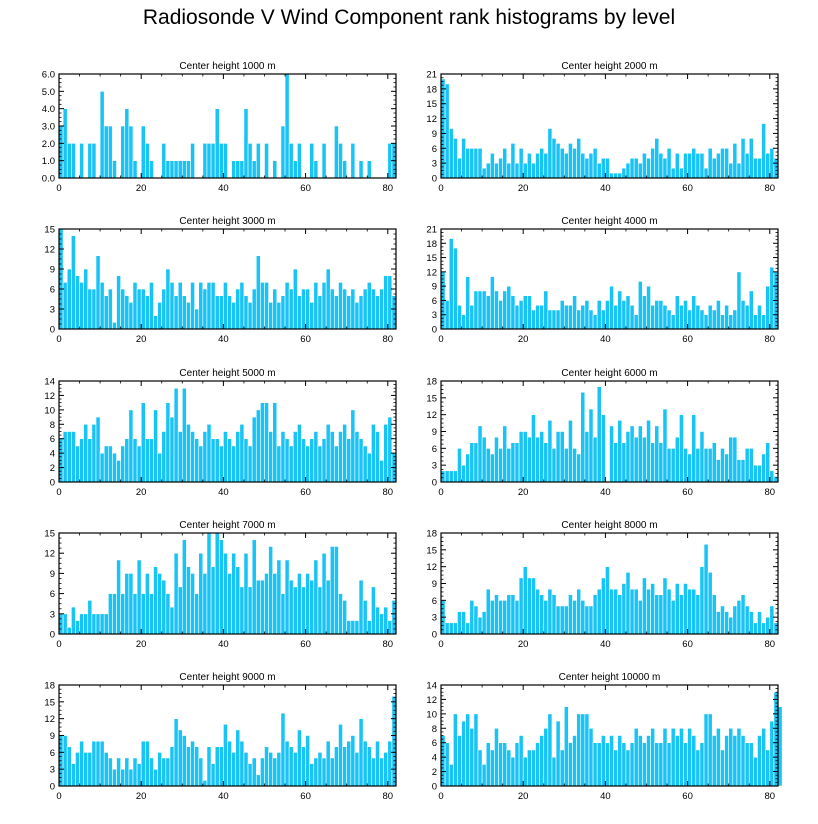 Image resolution: width=818 pixels, height=824 pixels. I want to click on x-tick-label: 60, so click(687, 492).